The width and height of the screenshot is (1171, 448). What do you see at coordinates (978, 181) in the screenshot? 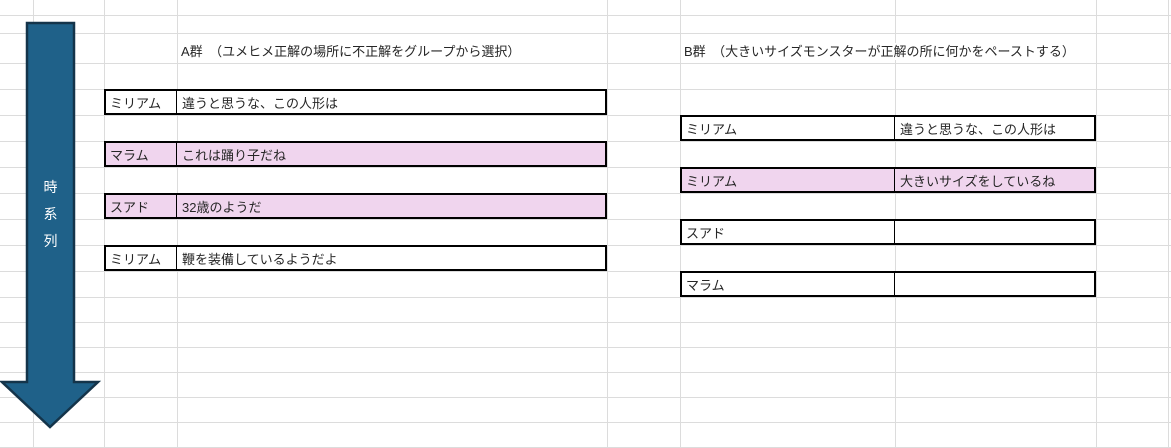
I see `dialogue-cell: 大きいサイズをしているね` at bounding box center [978, 181].